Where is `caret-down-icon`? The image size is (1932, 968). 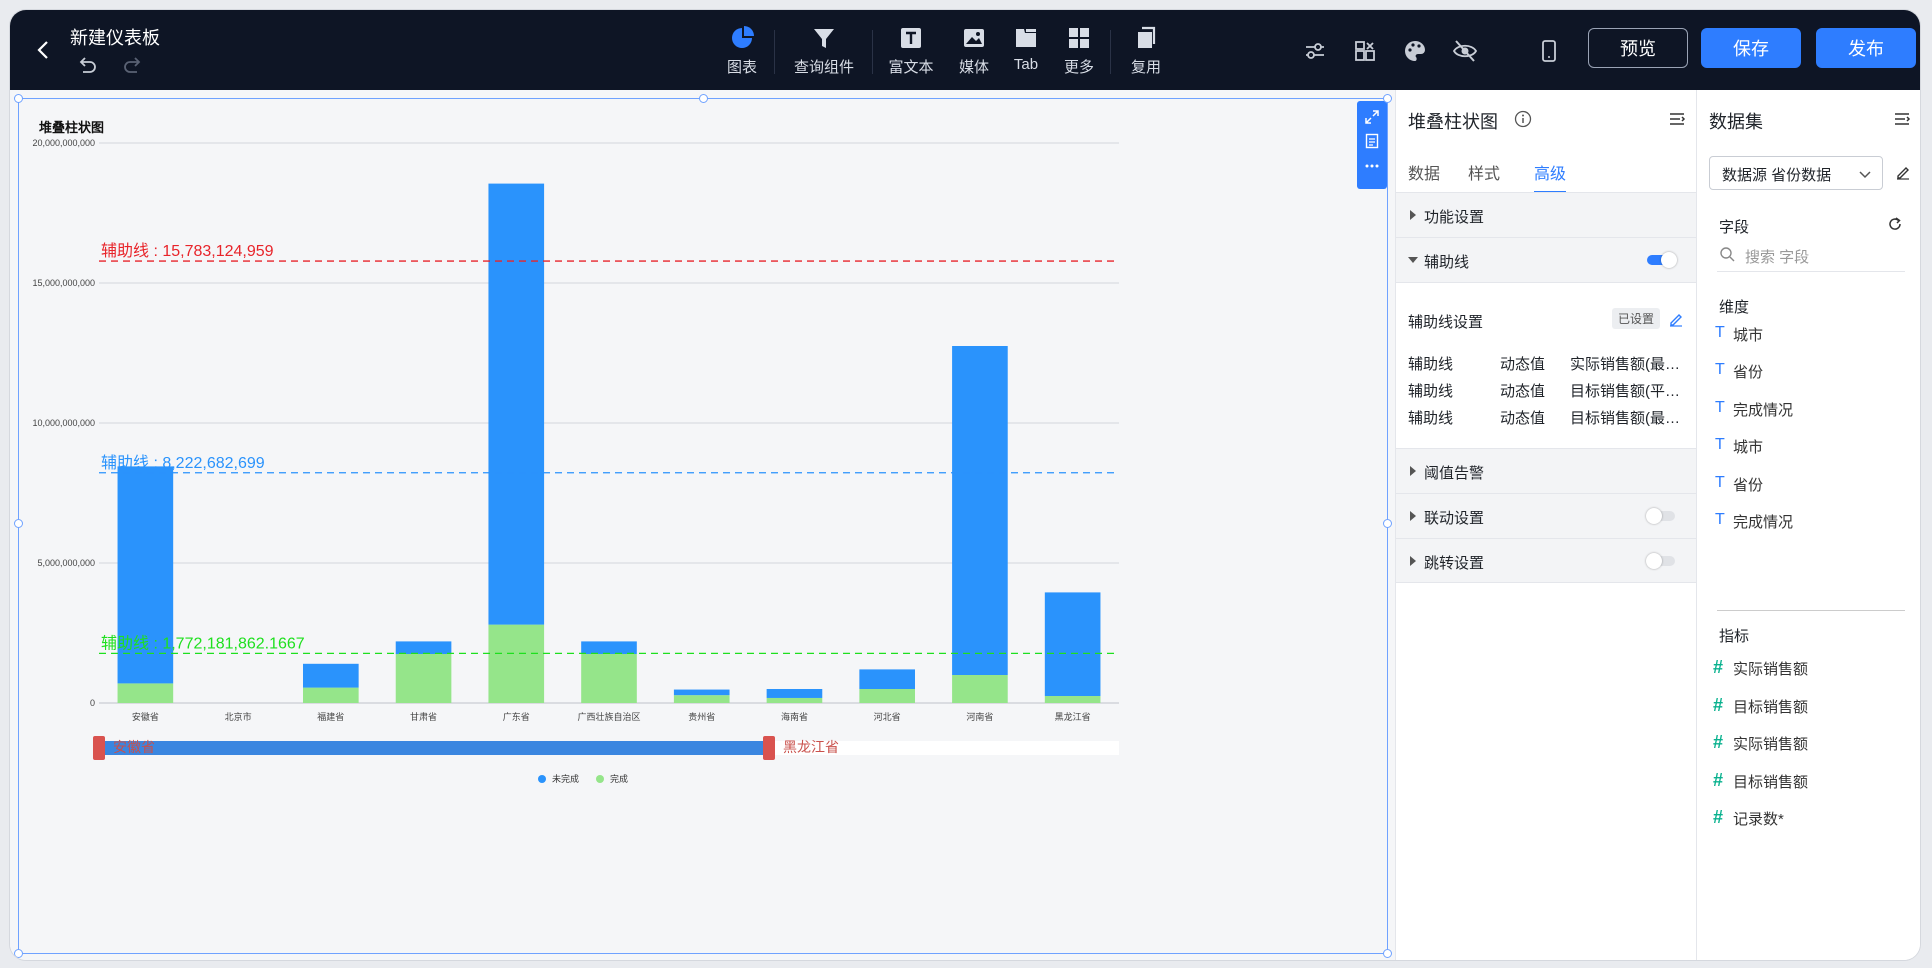 caret-down-icon is located at coordinates (1413, 260).